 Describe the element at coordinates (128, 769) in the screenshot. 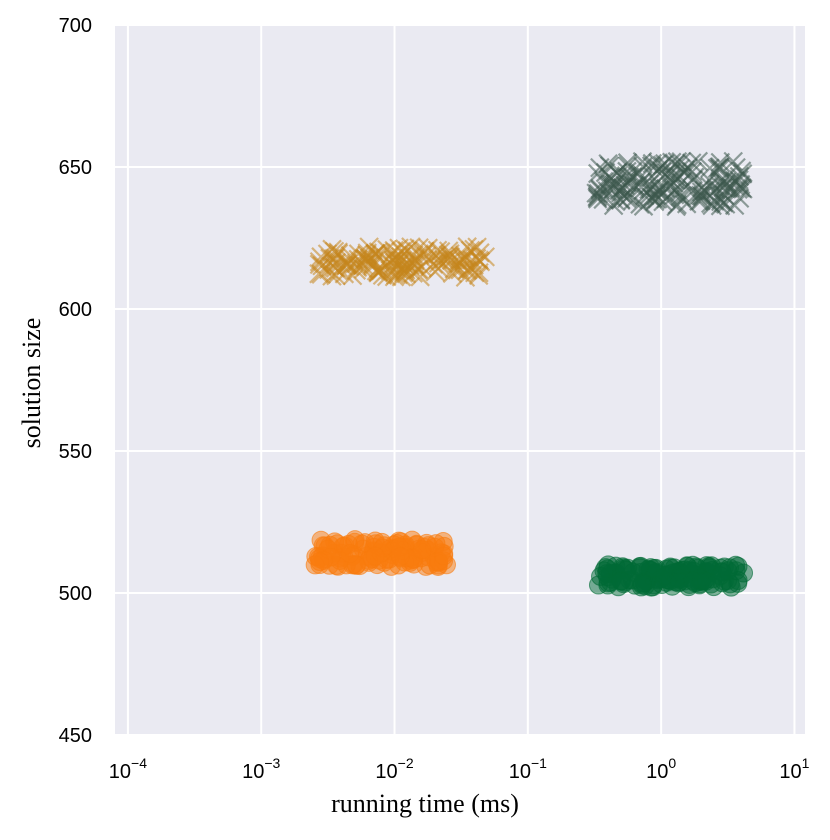

I see `x-tick-label: 10⁻⁴` at that location.